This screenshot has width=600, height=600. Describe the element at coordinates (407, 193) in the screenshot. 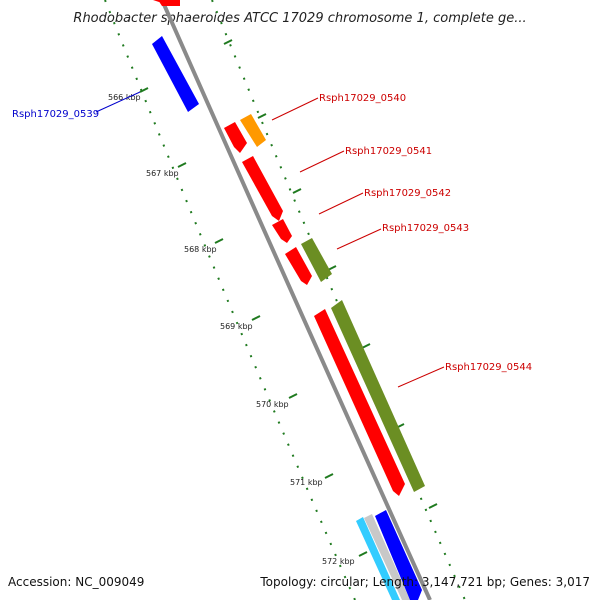

I see `gene-label-0542: Rsph17029_0542` at that location.